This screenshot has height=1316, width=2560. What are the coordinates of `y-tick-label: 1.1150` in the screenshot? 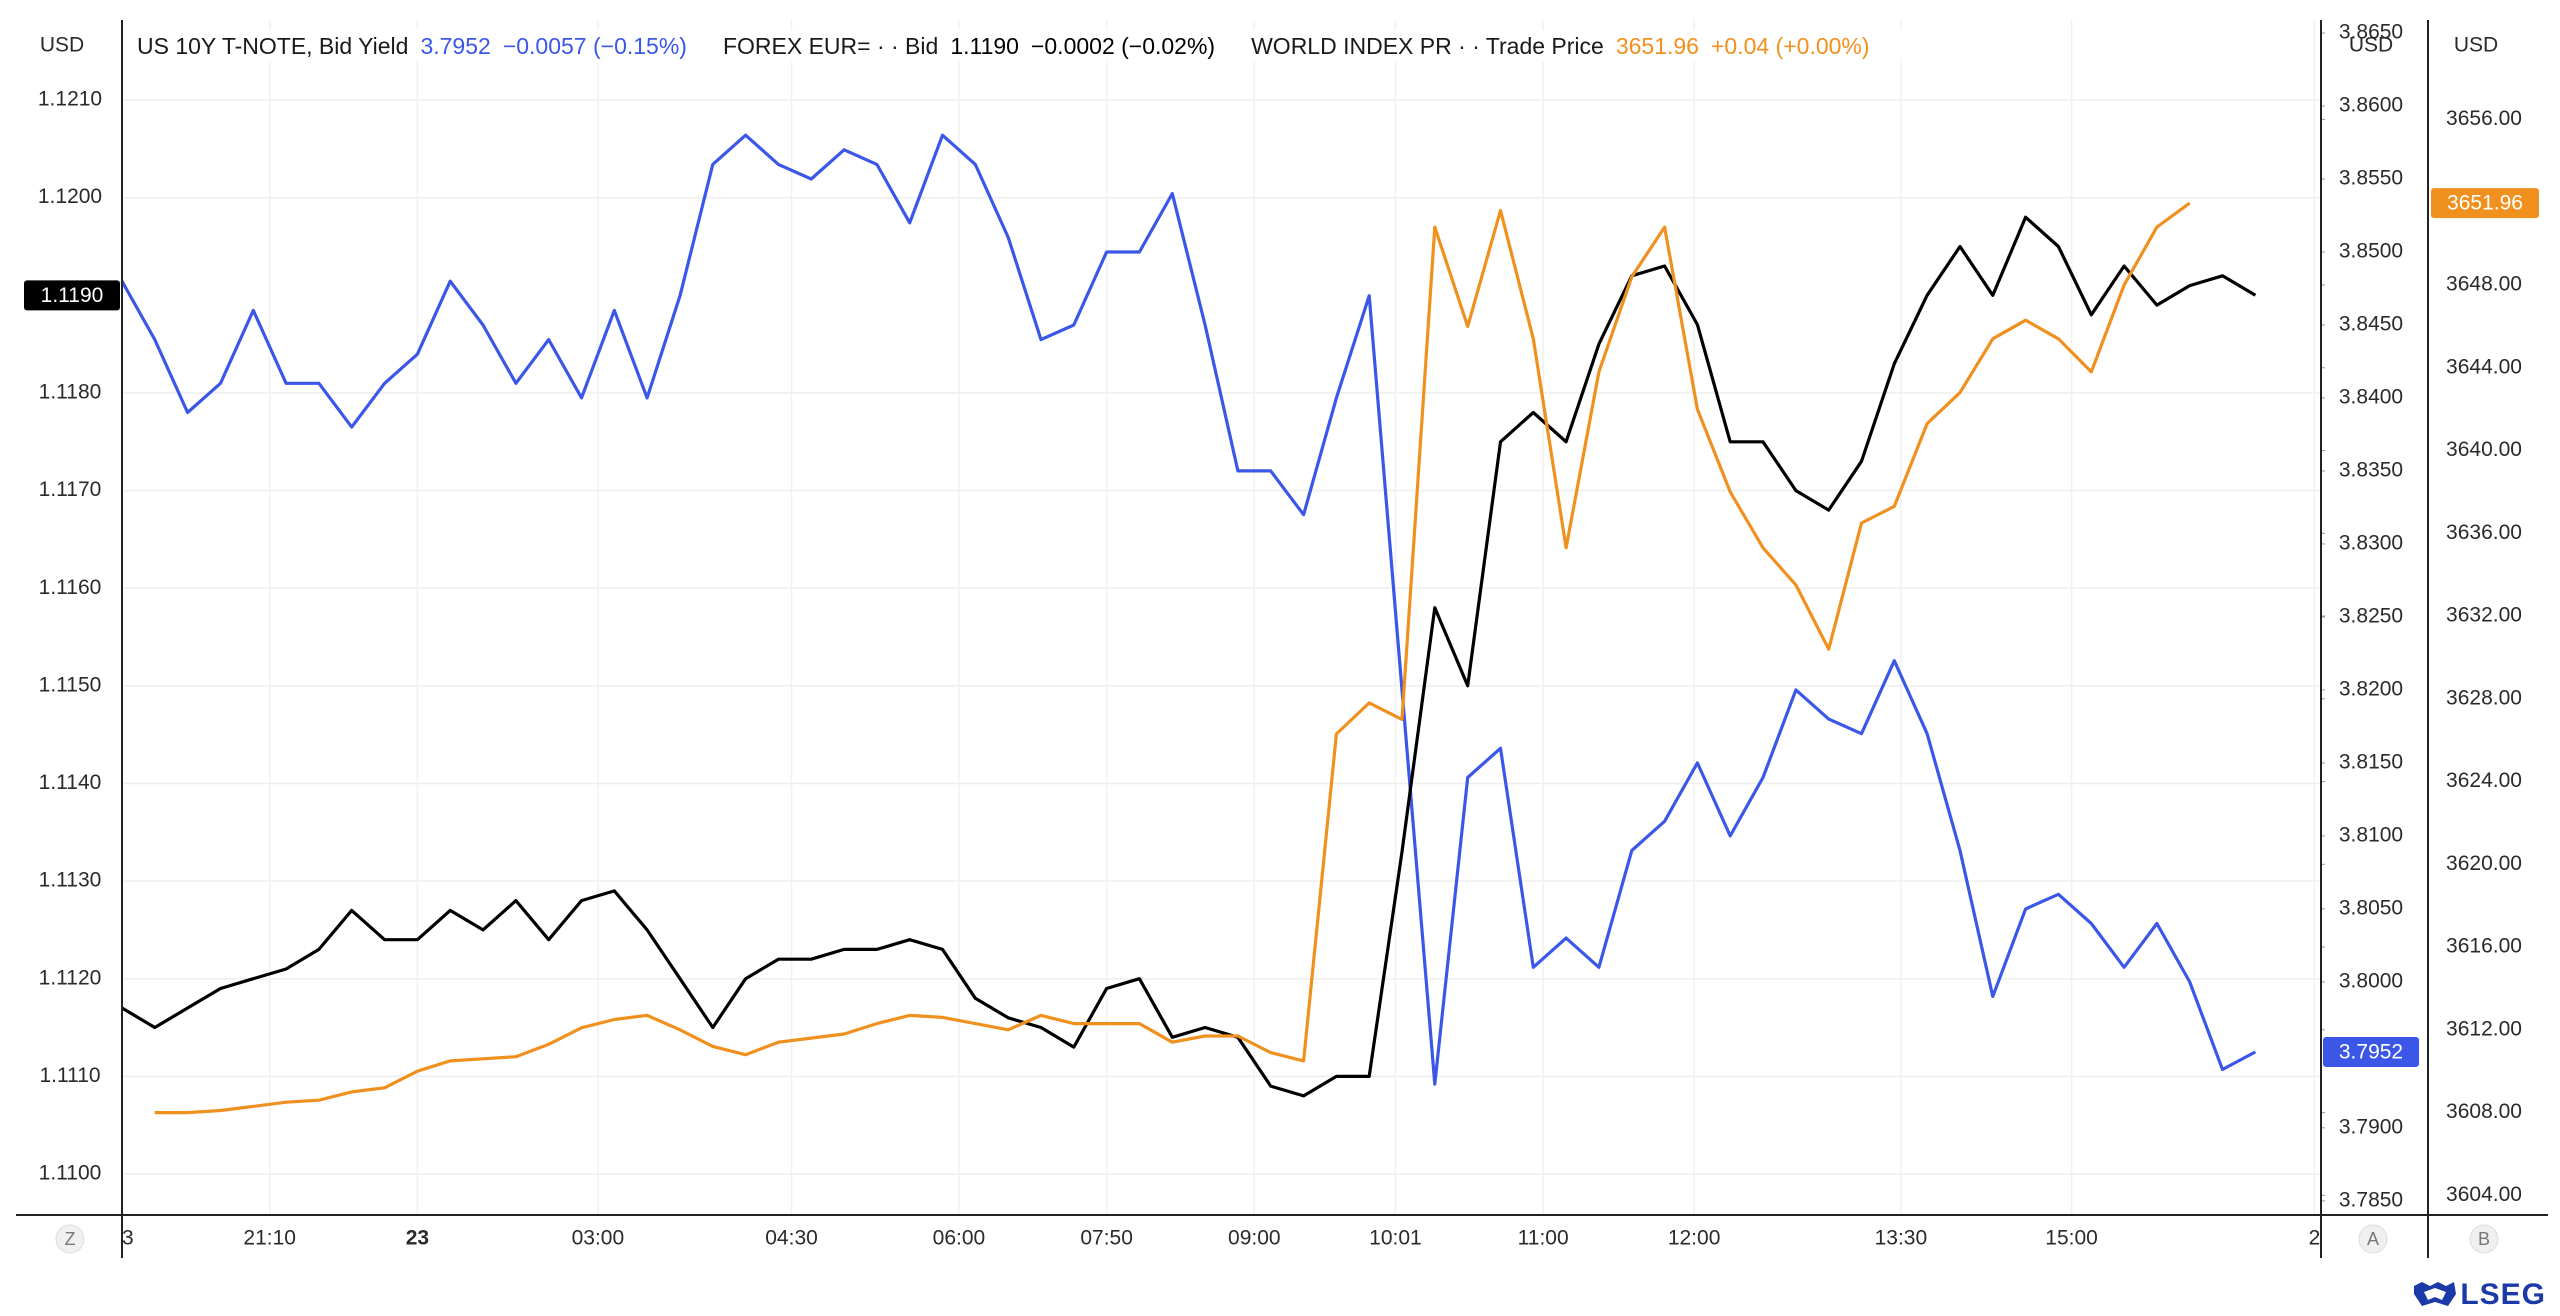 It's located at (70, 684).